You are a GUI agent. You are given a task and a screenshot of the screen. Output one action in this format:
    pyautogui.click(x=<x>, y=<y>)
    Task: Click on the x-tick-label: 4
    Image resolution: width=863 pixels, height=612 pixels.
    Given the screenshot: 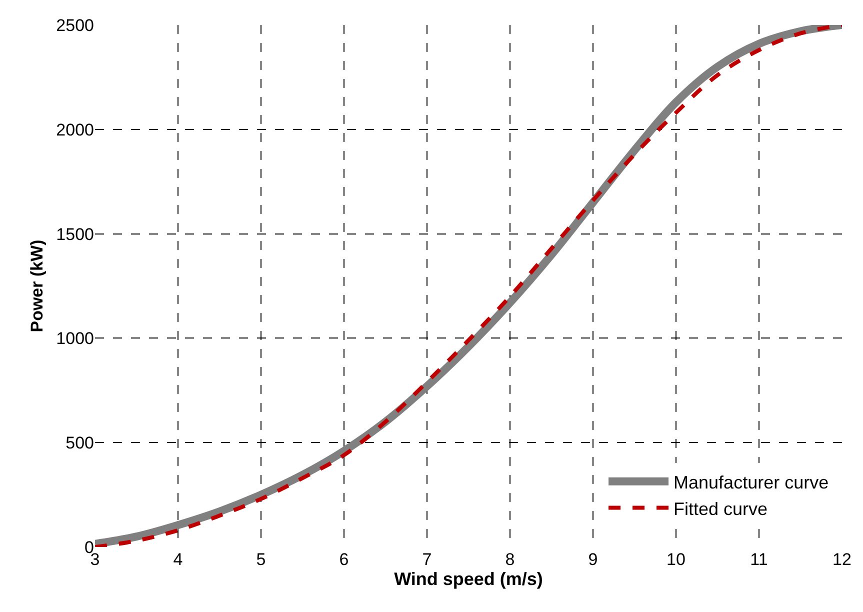 What is the action you would take?
    pyautogui.click(x=178, y=559)
    